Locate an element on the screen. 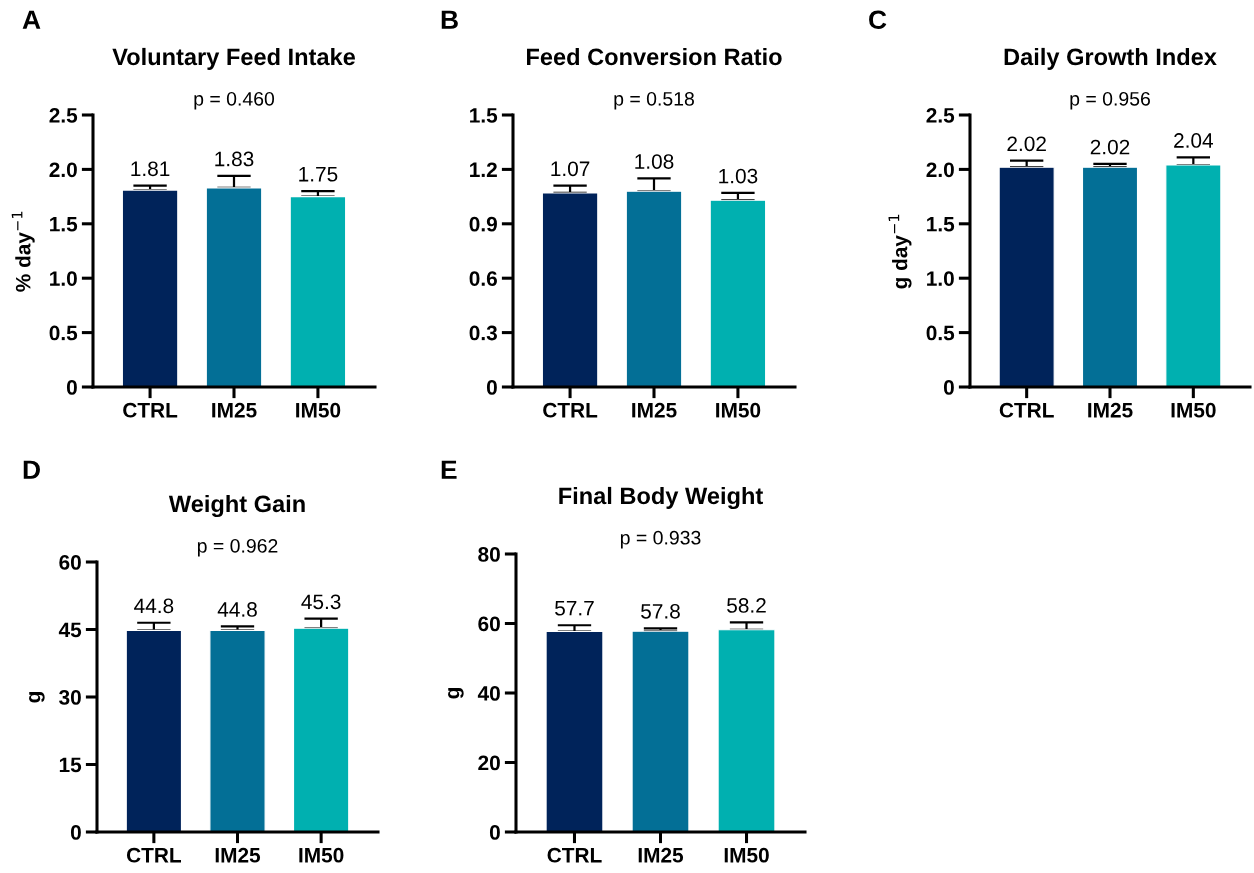 The height and width of the screenshot is (873, 1254). data-label: 57.8 is located at coordinates (660, 611).